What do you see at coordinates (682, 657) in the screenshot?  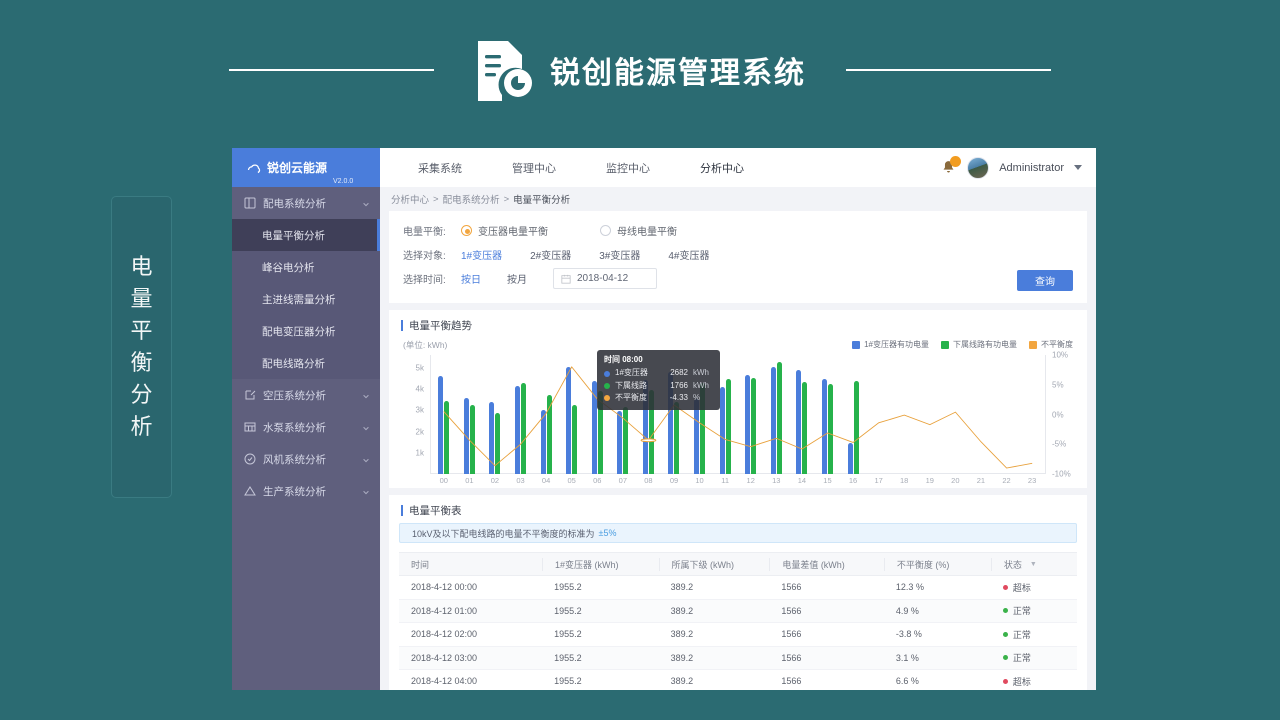 I see `cell-downstream: 389.2` at bounding box center [682, 657].